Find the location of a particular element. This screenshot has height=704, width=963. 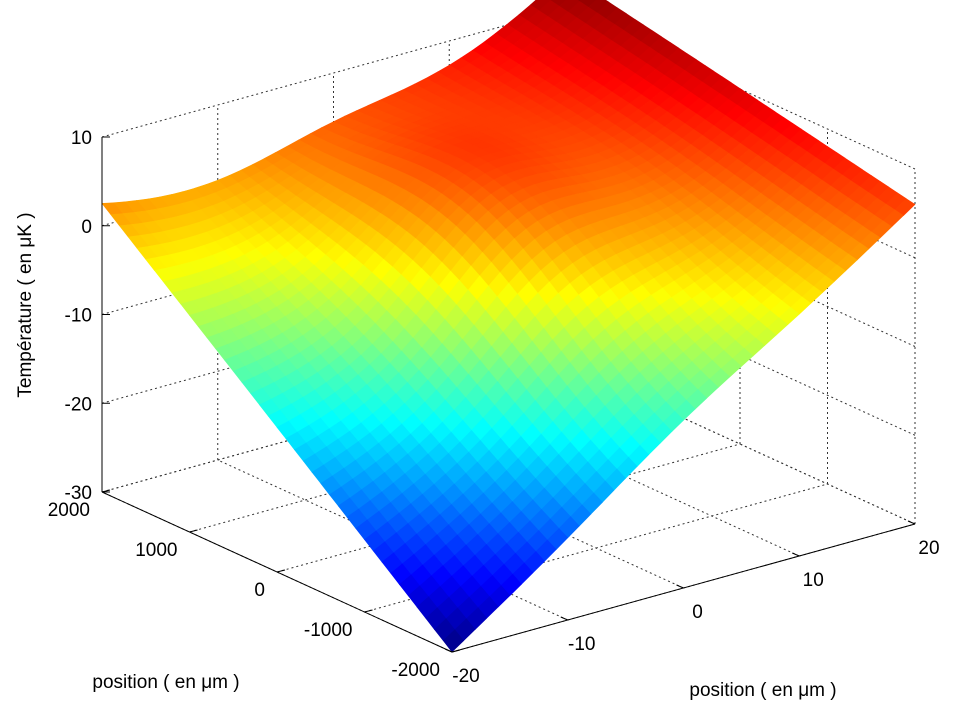

y-tick-label: 2000 is located at coordinates (69, 510).